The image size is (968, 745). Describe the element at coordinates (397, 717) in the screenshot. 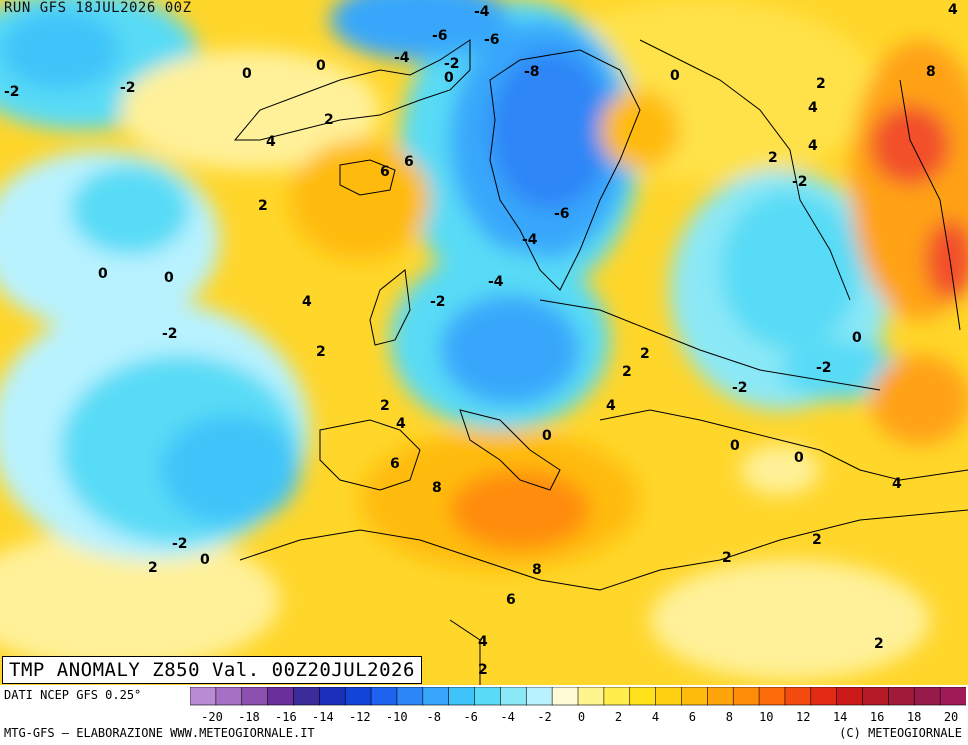

I see `legend-tick-label: -10` at that location.